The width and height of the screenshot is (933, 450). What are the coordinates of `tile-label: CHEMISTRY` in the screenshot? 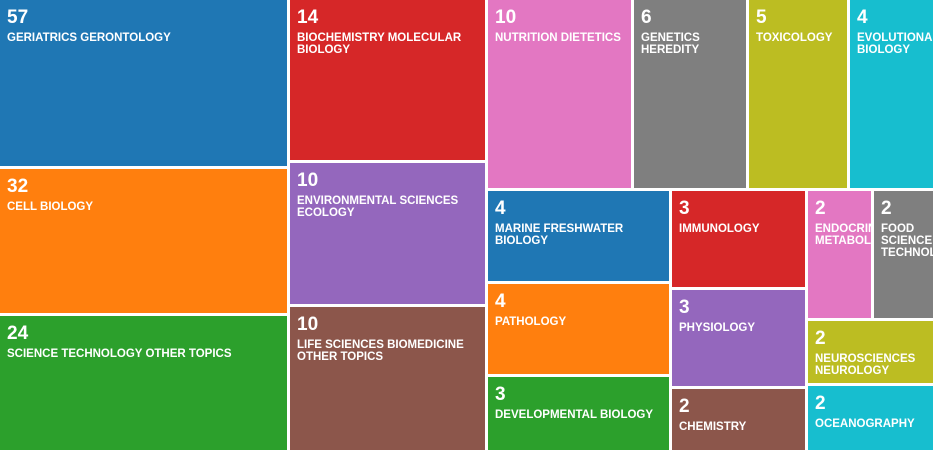 It's located at (713, 427).